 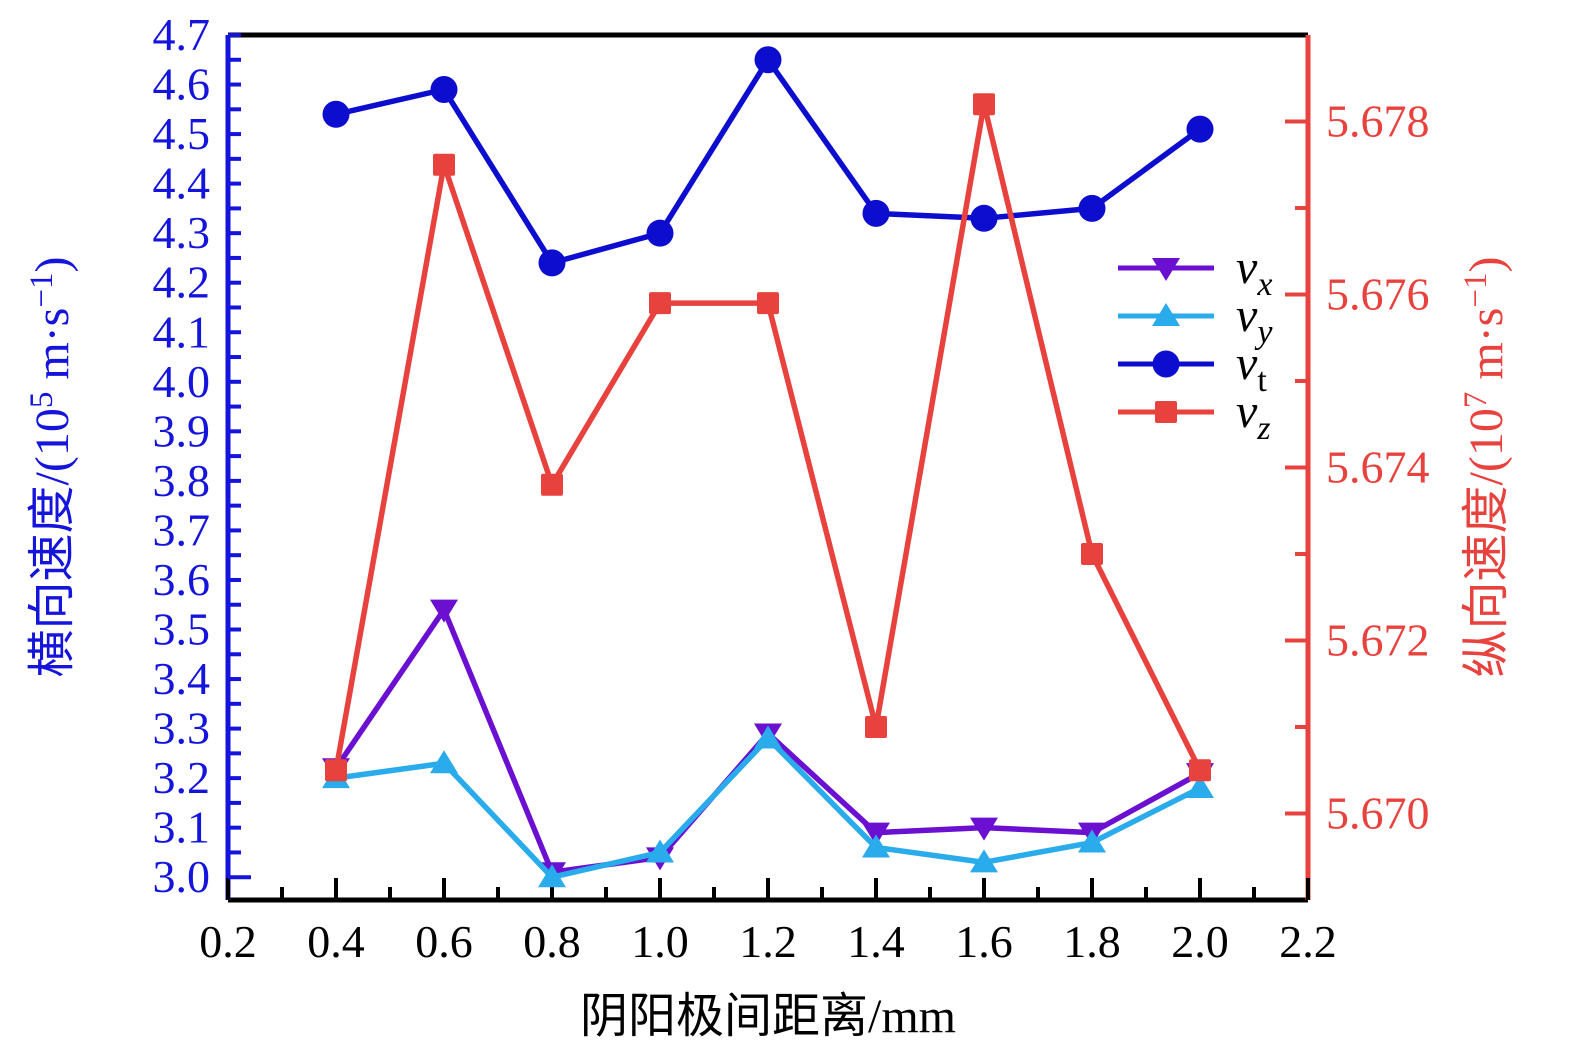 I want to click on legend-item-v_z: vz, so click(x=1194, y=416).